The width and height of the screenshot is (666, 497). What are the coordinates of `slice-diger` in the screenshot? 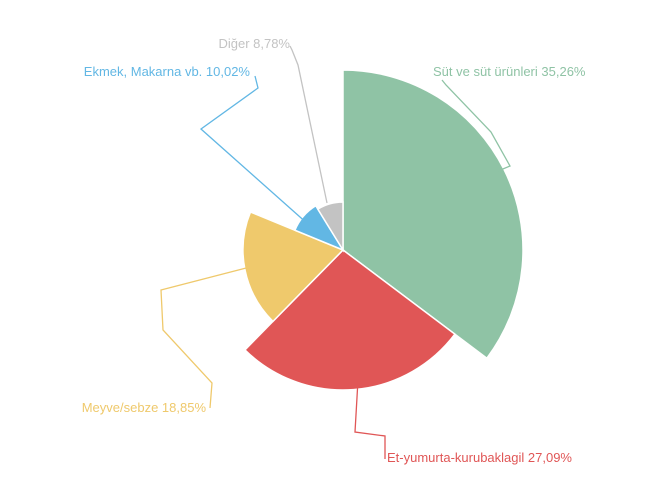 It's located at (330, 227).